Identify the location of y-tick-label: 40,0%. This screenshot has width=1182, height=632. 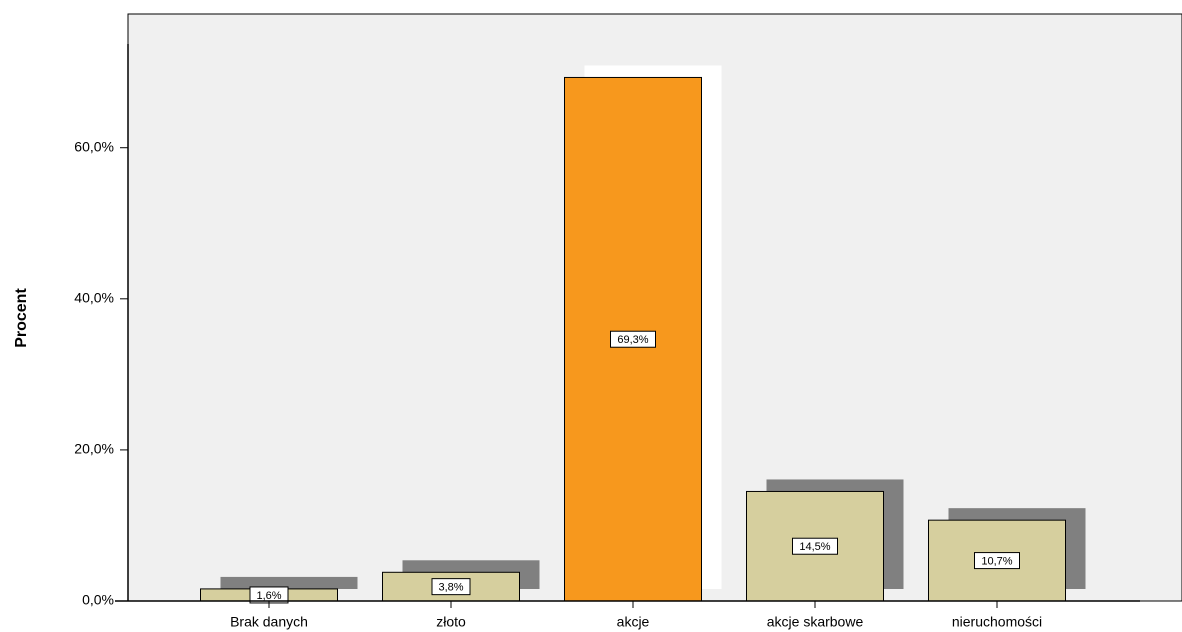
(94, 298).